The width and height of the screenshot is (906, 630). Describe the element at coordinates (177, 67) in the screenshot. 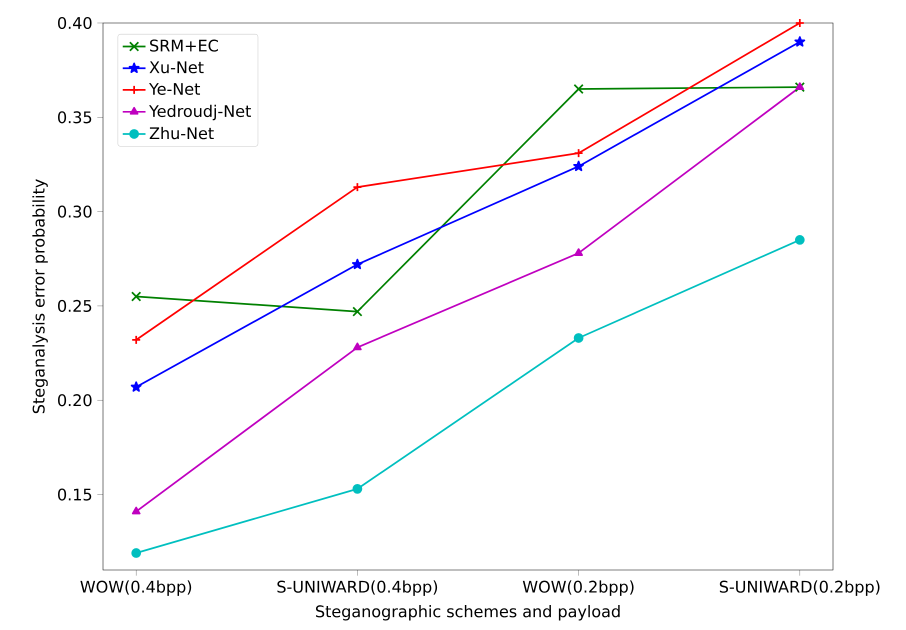

I see `legend-label: Xu-Net` at that location.